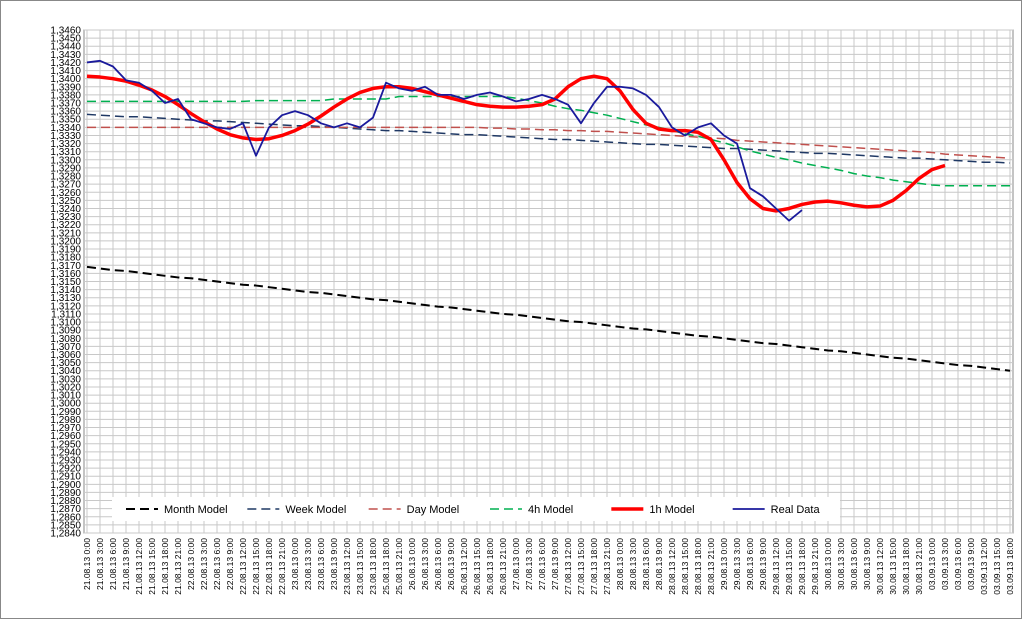 Image resolution: width=1022 pixels, height=624 pixels. Describe the element at coordinates (65, 371) in the screenshot. I see `y-tick-label: 1,3040` at that location.